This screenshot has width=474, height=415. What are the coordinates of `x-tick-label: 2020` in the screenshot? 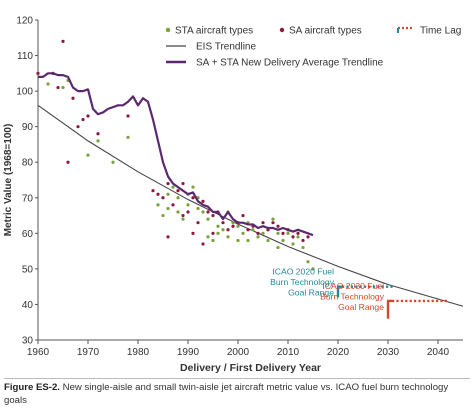 It's located at (338, 352).